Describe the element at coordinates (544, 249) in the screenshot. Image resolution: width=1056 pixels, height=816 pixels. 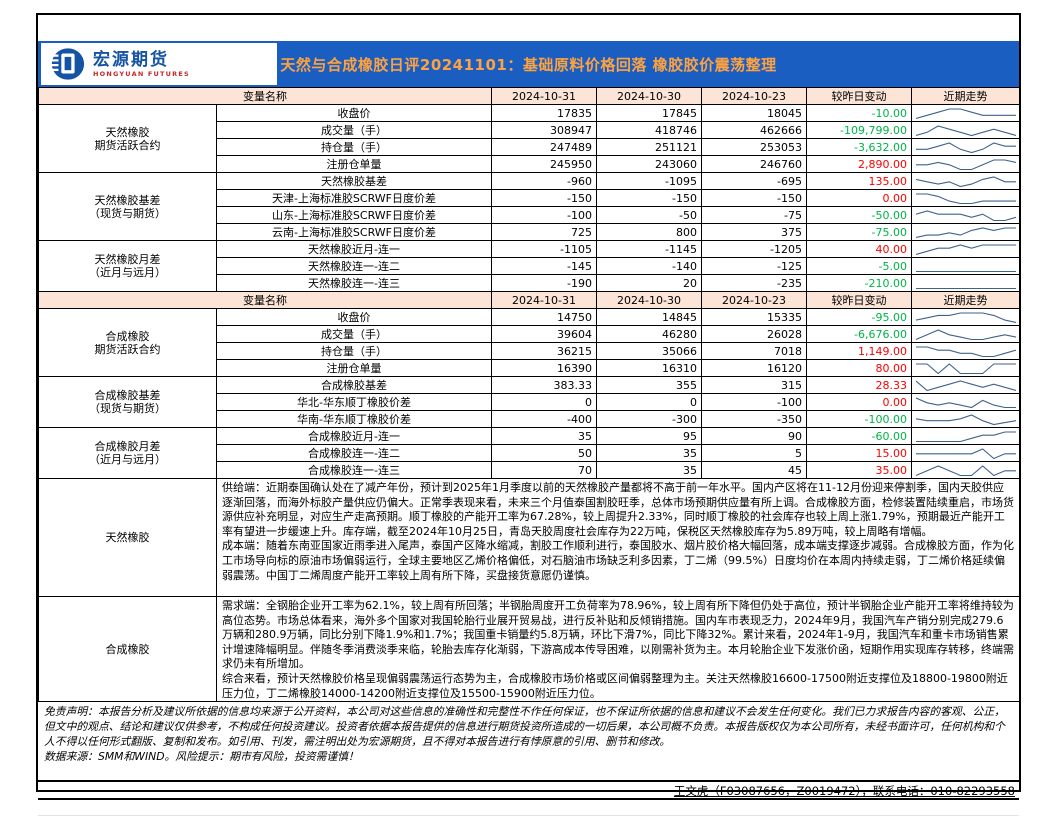
I see `value-cell: -1105` at that location.